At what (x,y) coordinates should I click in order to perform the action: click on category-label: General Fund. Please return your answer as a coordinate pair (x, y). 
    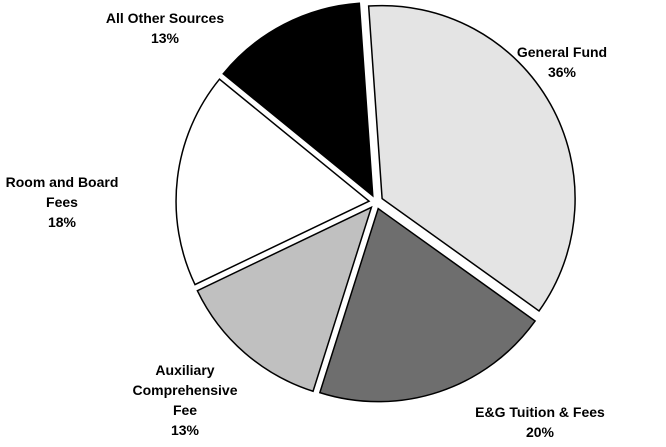
    Looking at the image, I should click on (562, 52).